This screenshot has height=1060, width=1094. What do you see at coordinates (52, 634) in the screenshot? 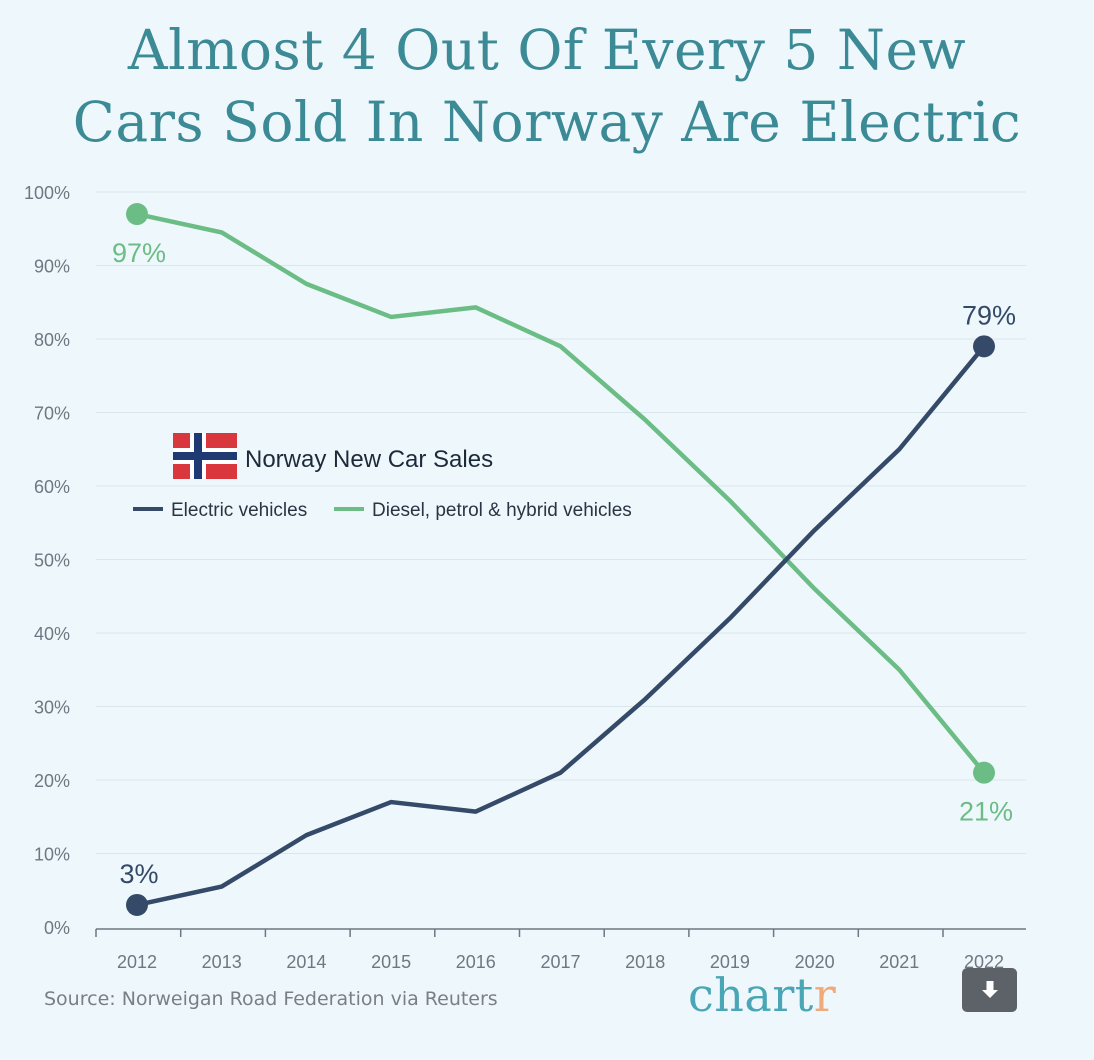
I see `y-tick-label: 40%` at bounding box center [52, 634].